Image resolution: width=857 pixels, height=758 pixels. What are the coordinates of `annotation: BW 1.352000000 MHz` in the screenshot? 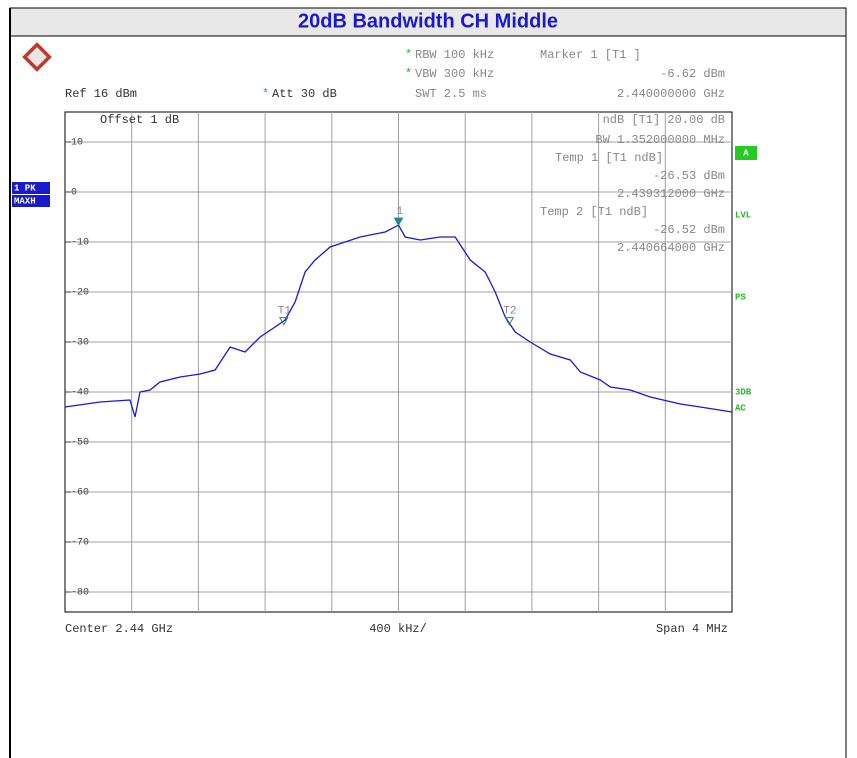 It's located at (660, 140).